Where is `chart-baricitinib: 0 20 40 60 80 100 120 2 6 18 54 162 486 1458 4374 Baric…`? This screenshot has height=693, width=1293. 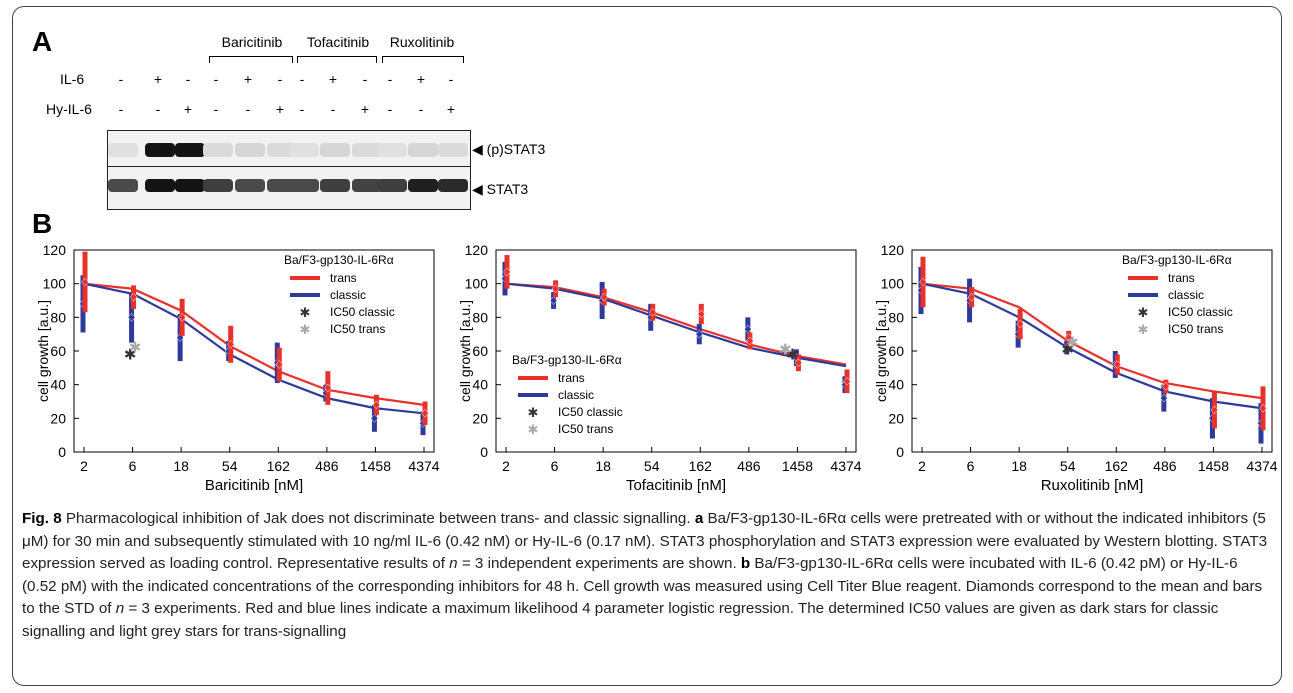 chart-baricitinib: 0 20 40 60 80 100 120 2 6 18 54 162 486 1458 4374 Baric… is located at coordinates (237, 368).